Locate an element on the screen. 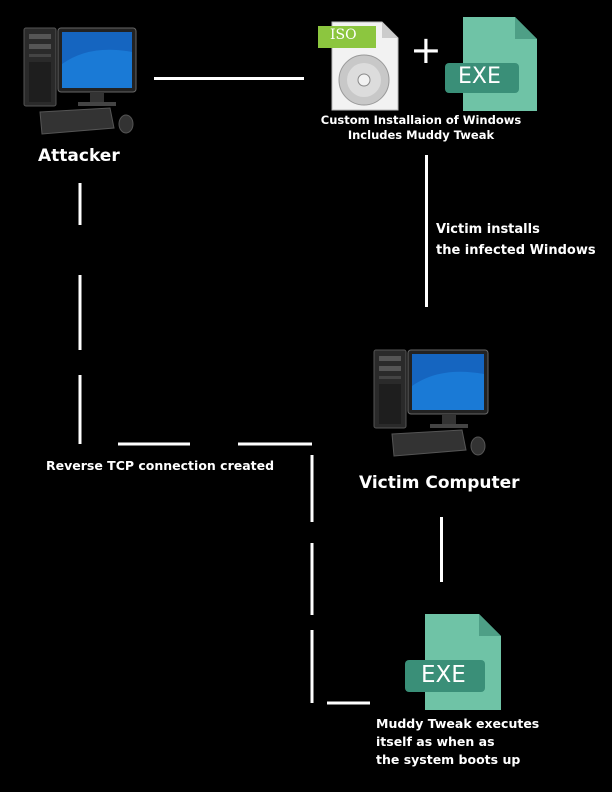 The image size is (612, 792). exe-file-icon is located at coordinates (491, 64).